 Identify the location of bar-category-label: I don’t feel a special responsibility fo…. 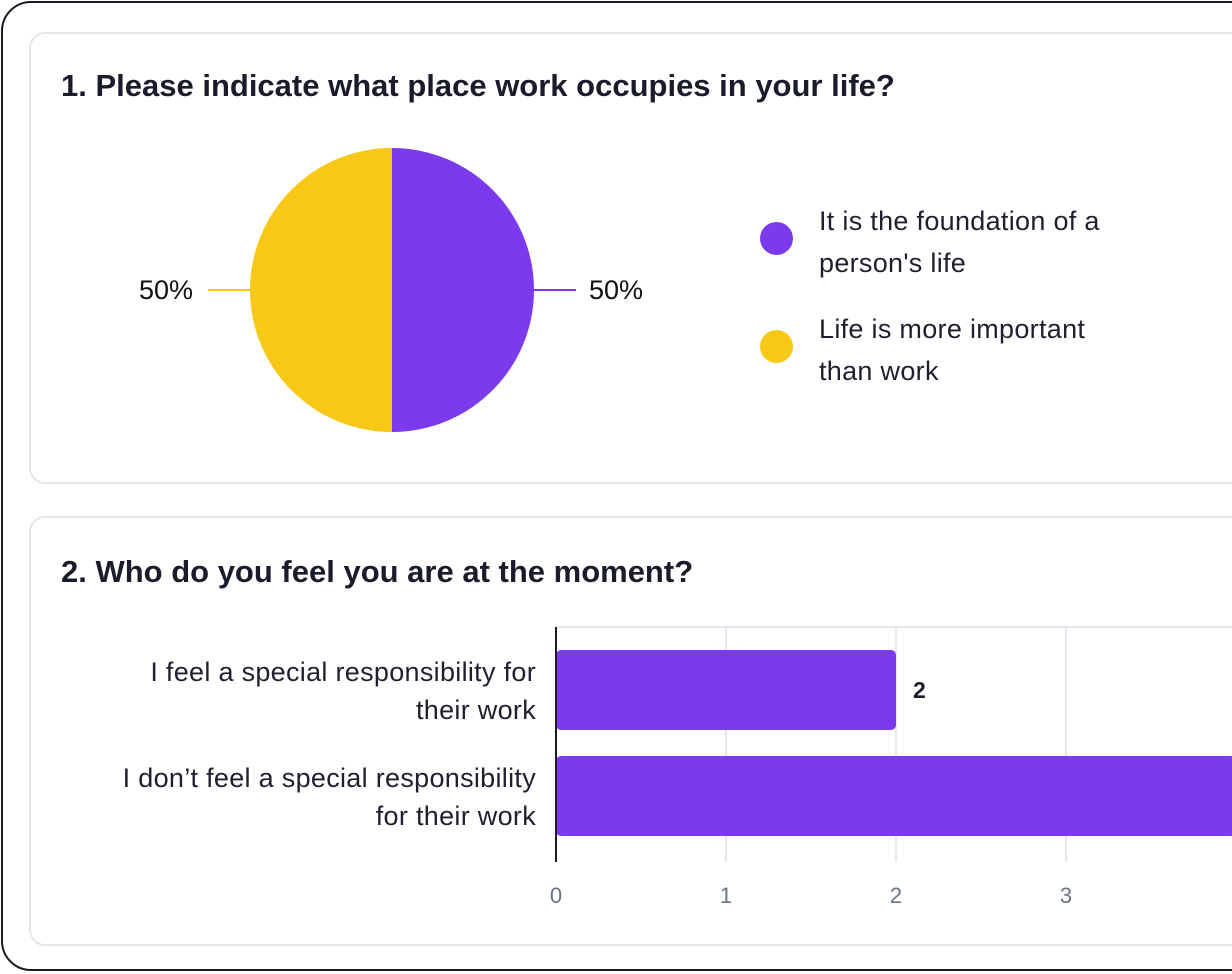
(329, 797).